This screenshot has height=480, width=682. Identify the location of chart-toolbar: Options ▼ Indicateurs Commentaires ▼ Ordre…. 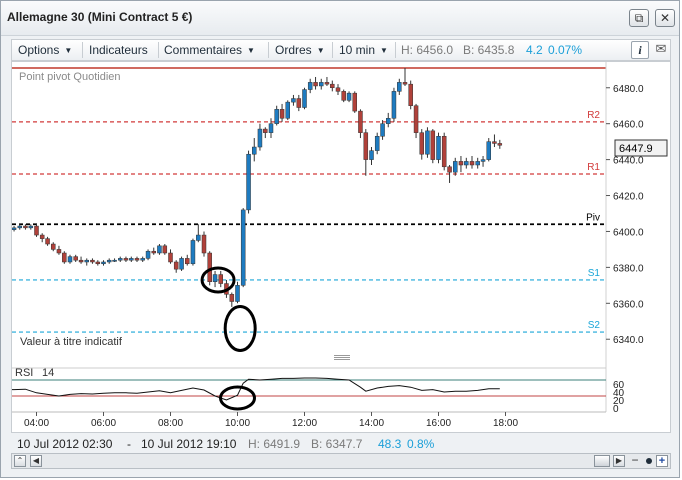
(341, 50).